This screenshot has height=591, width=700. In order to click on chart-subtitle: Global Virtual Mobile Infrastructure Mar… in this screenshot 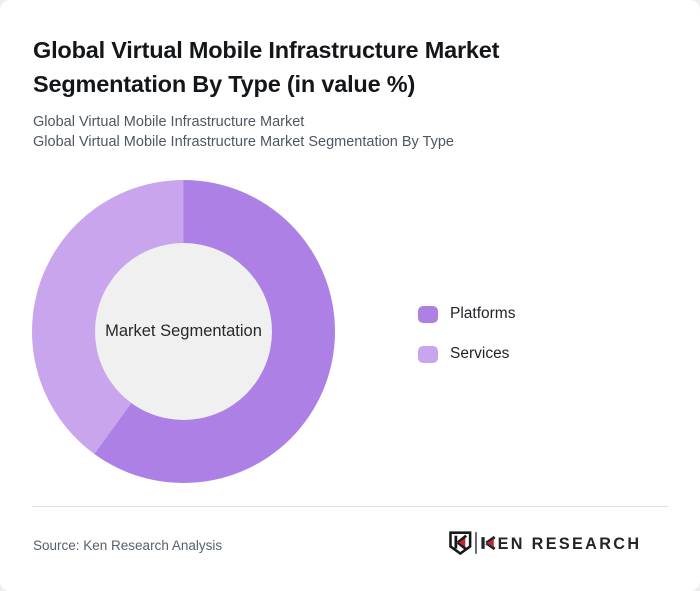, I will do `click(343, 132)`.